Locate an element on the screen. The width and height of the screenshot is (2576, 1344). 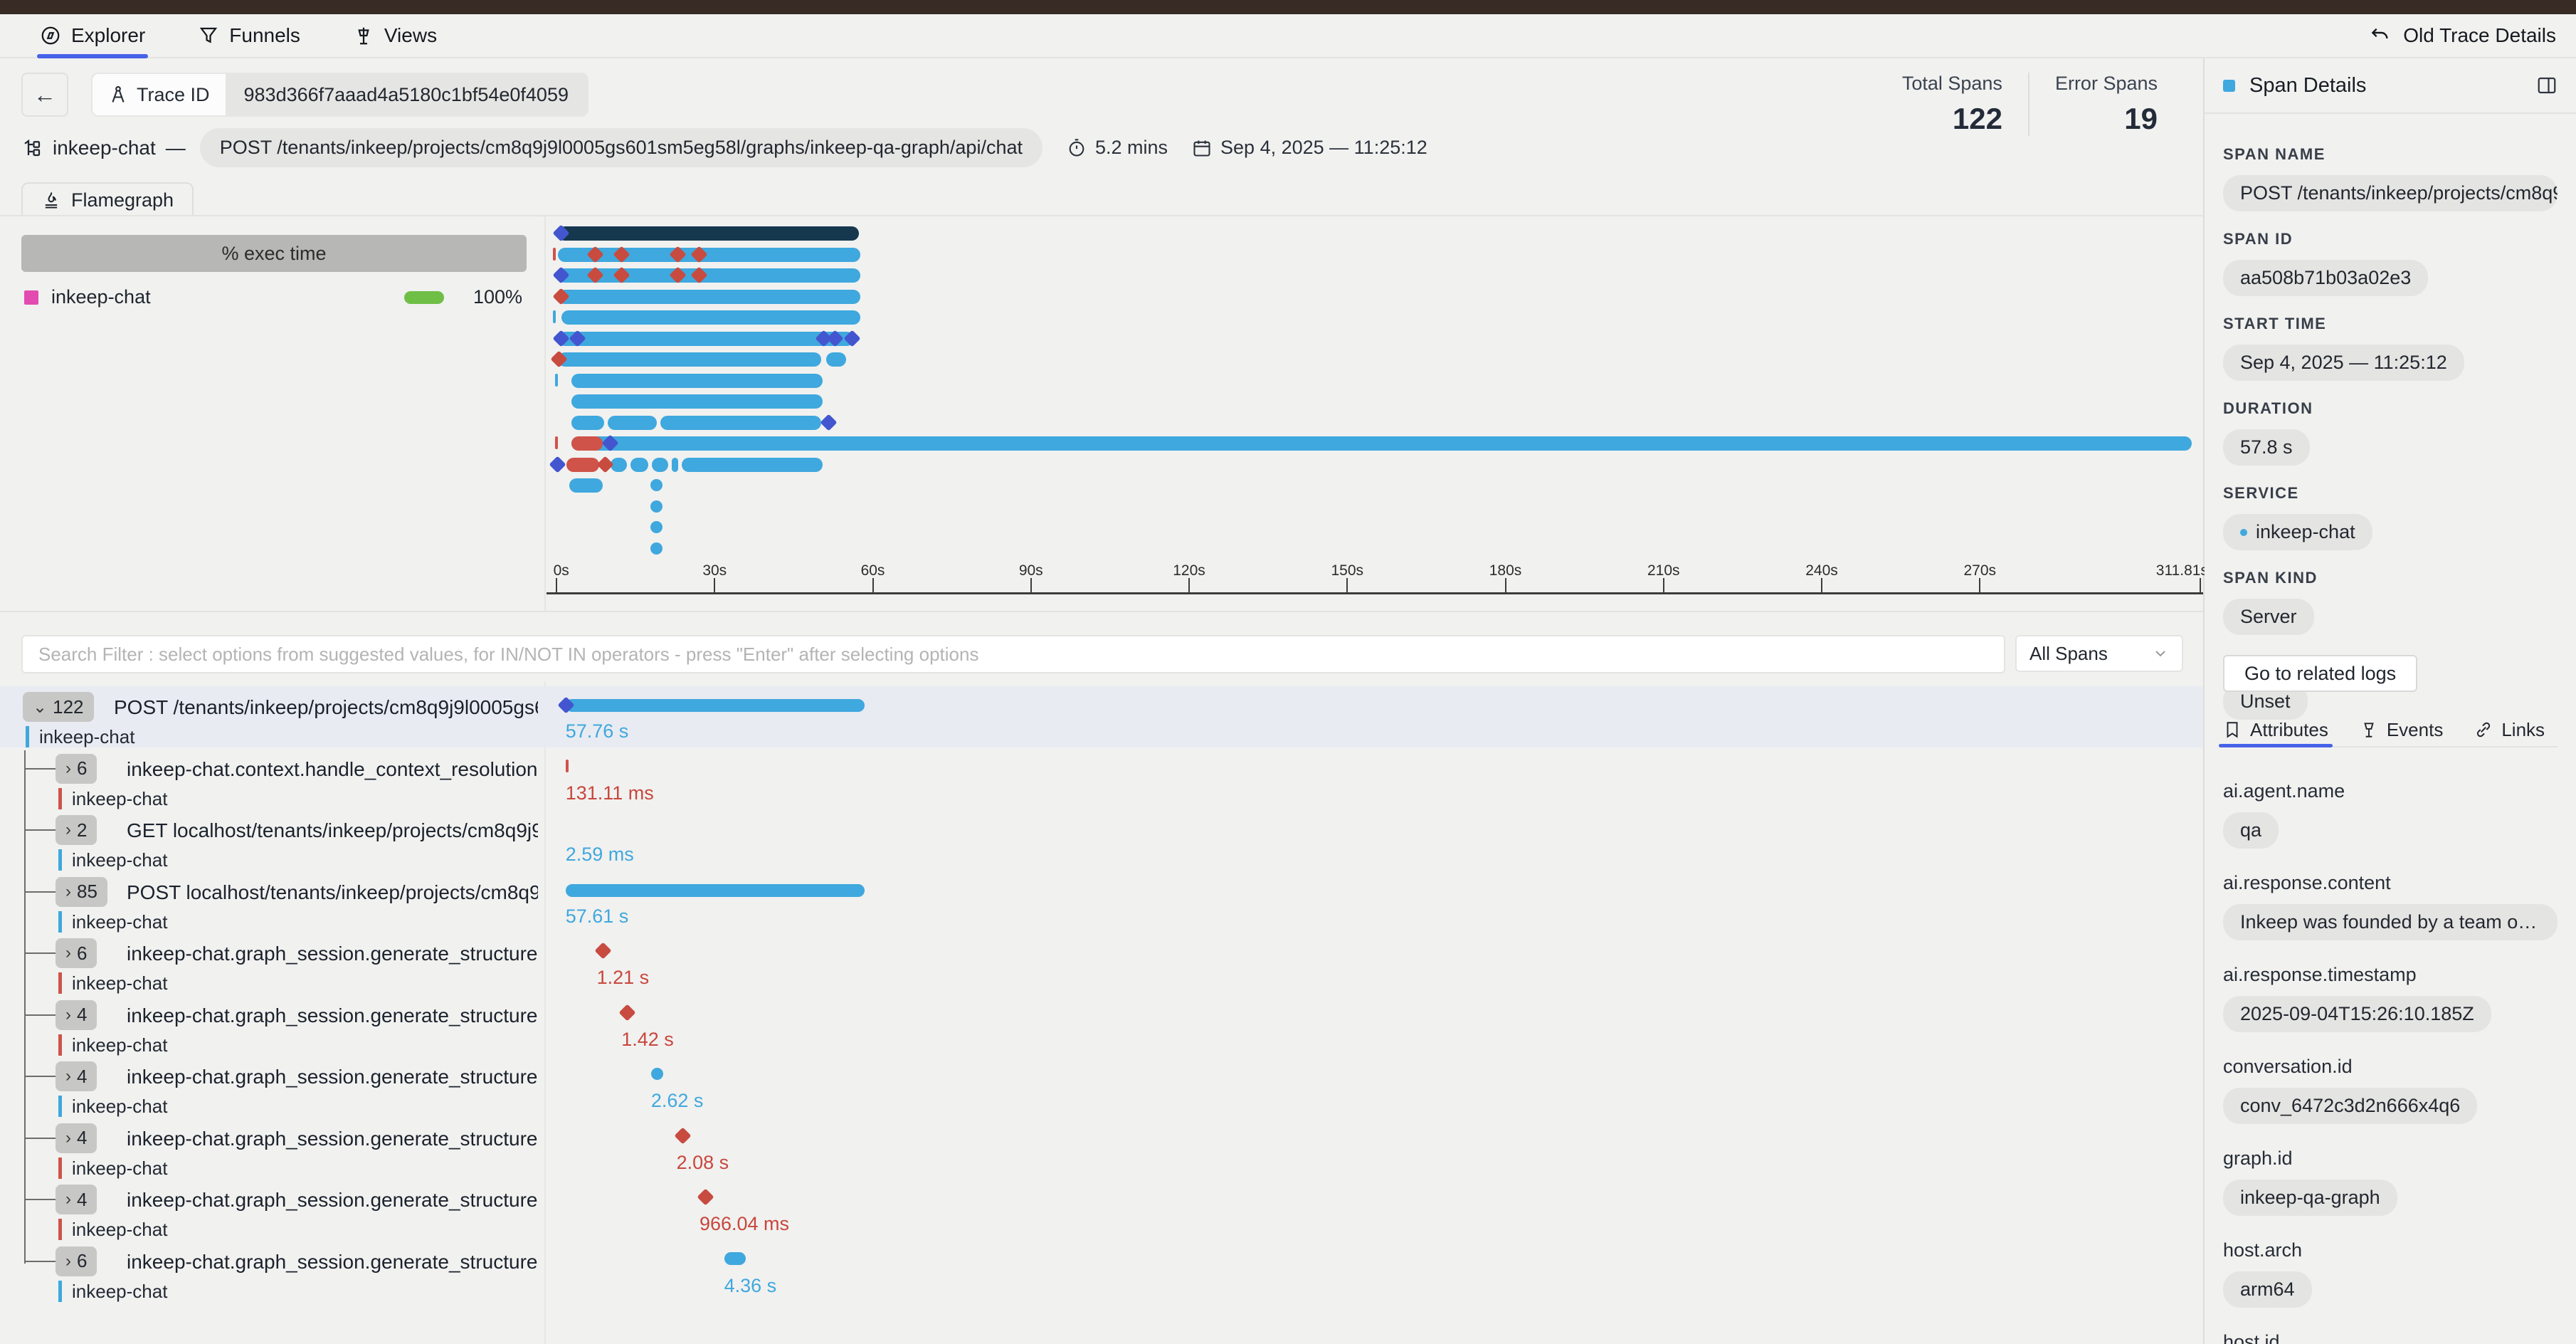
expand-collapse-badge: › 85 is located at coordinates (81, 891).